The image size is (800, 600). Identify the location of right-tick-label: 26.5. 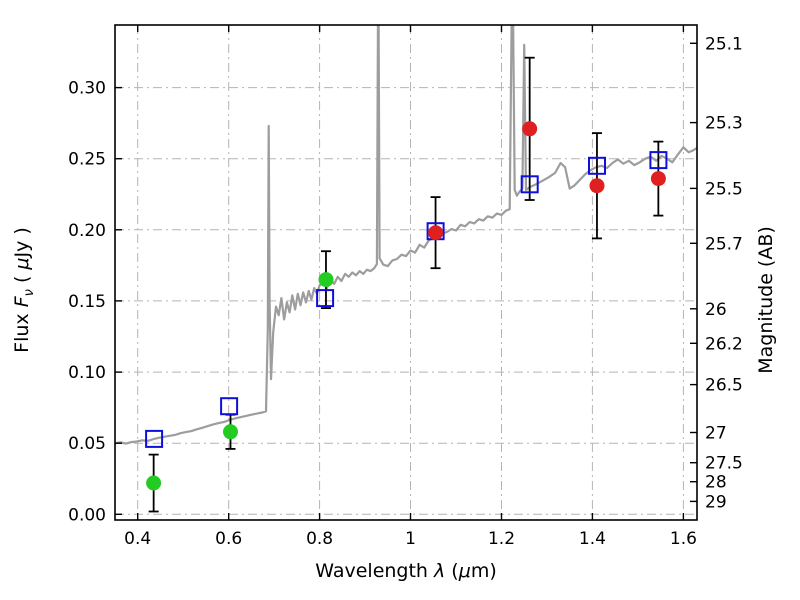
(724, 386).